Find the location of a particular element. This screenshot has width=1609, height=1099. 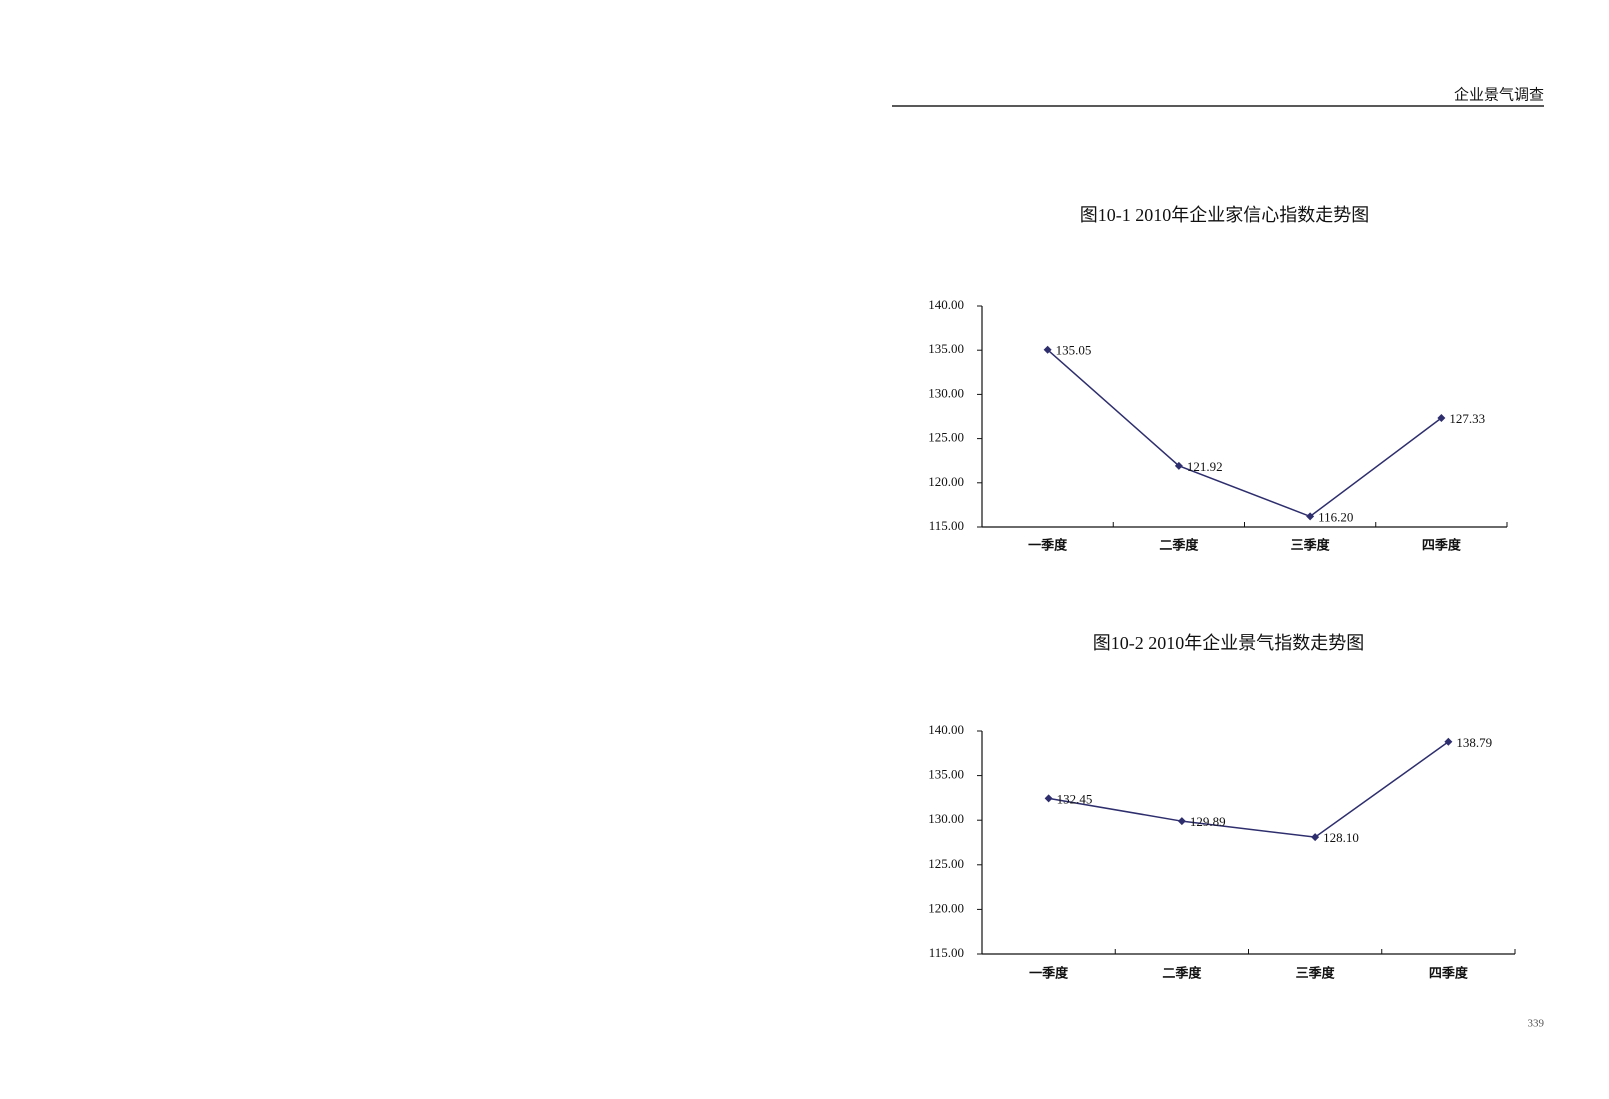

data-label: 128.10 is located at coordinates (1341, 837).